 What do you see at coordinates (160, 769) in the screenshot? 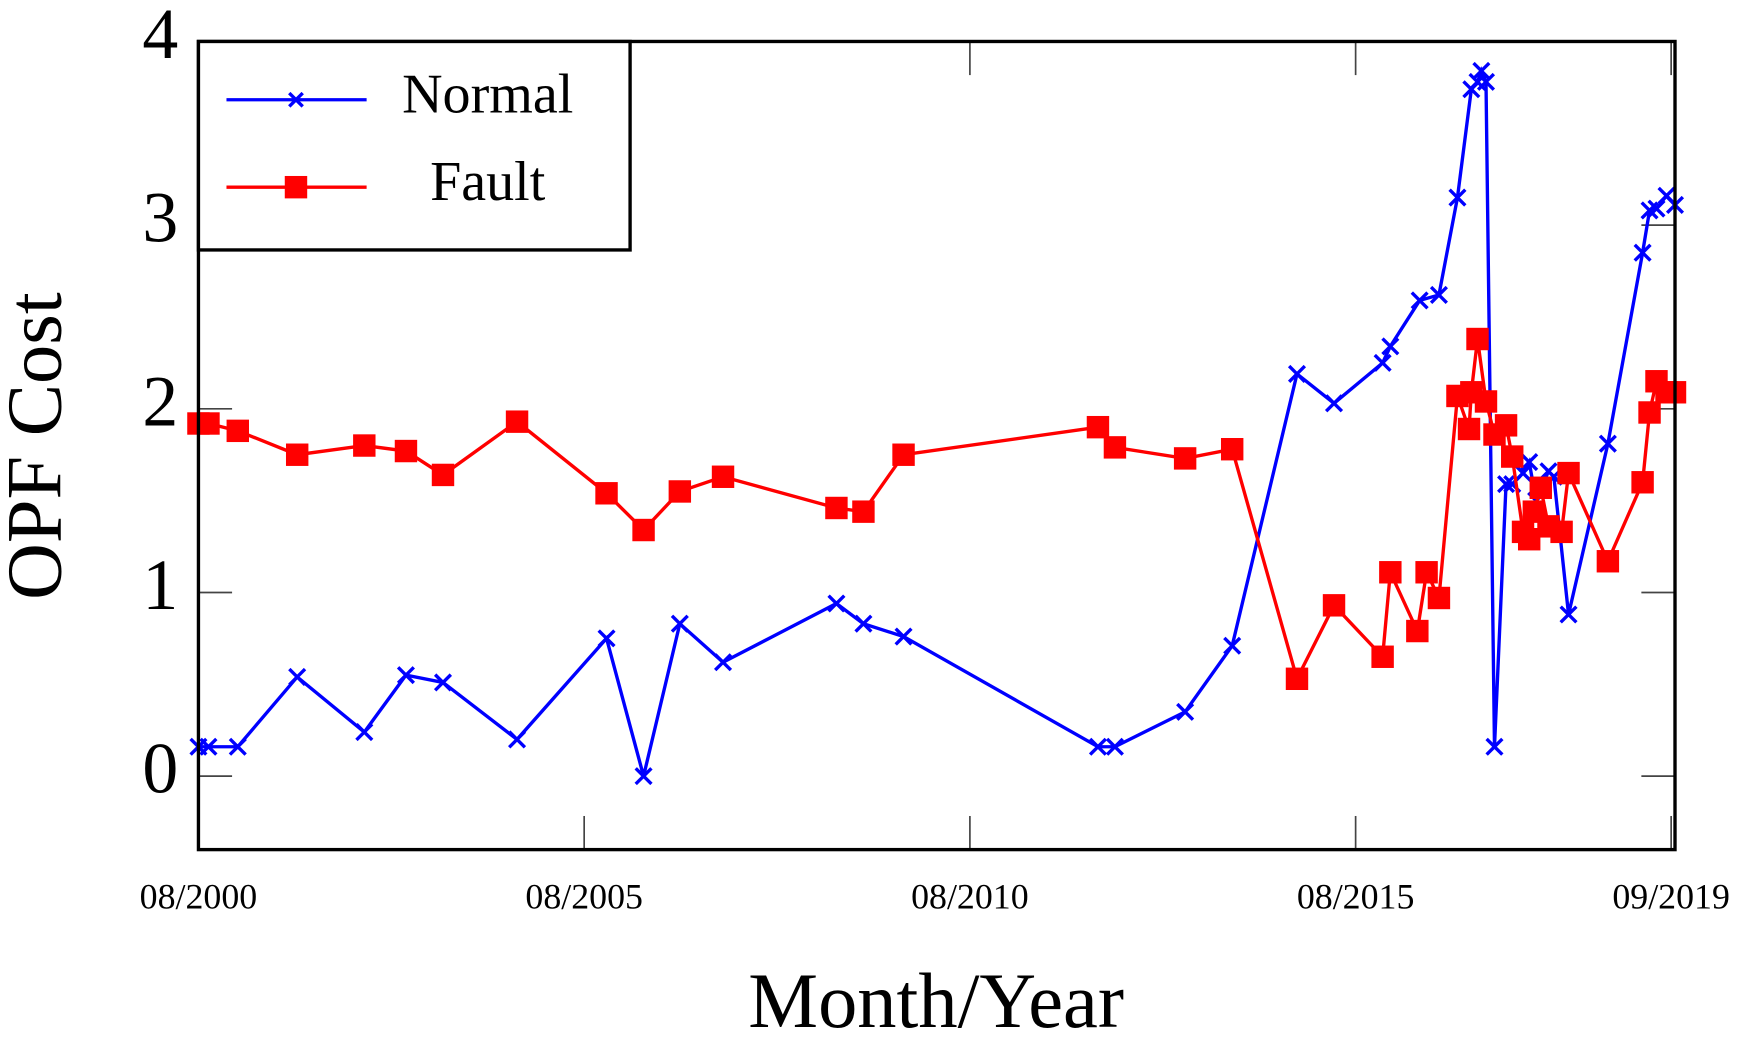
I see `y-tick-label: 0` at bounding box center [160, 769].